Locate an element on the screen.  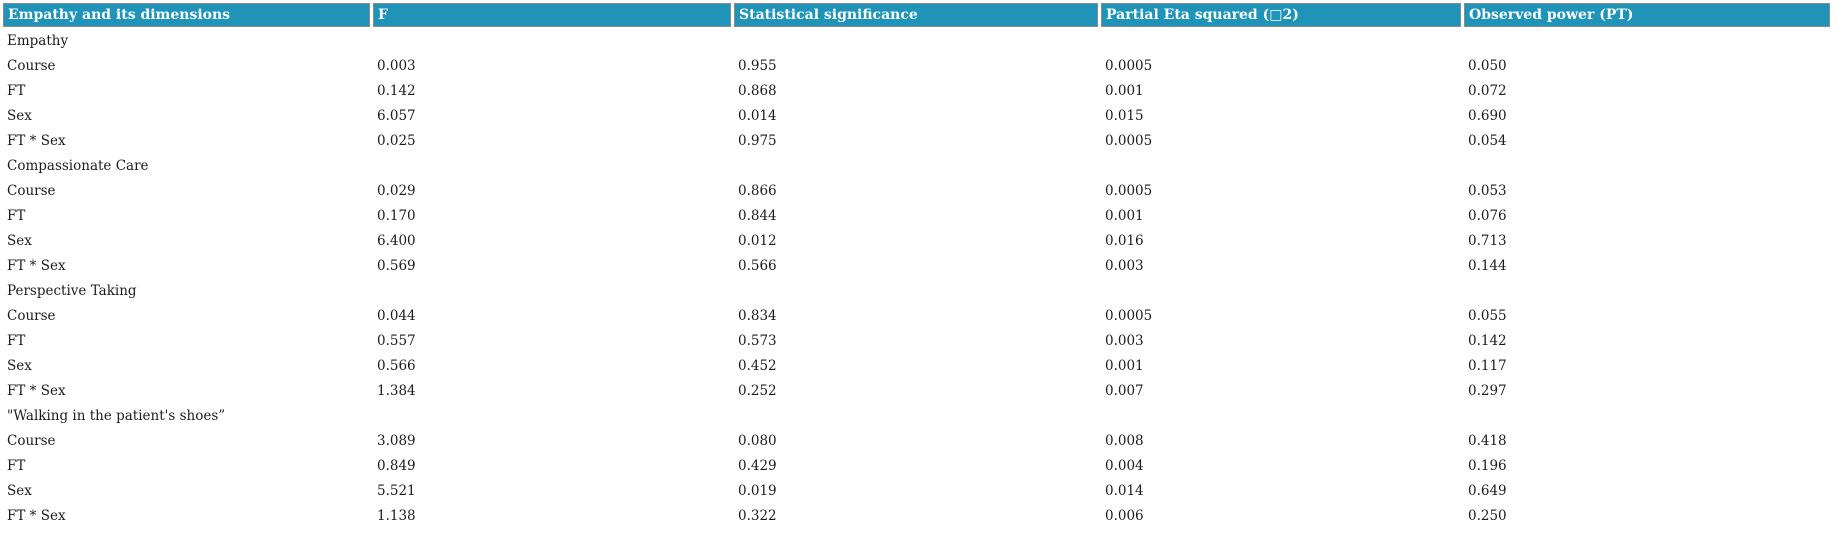
section-row: Empathy is located at coordinates (916, 41).